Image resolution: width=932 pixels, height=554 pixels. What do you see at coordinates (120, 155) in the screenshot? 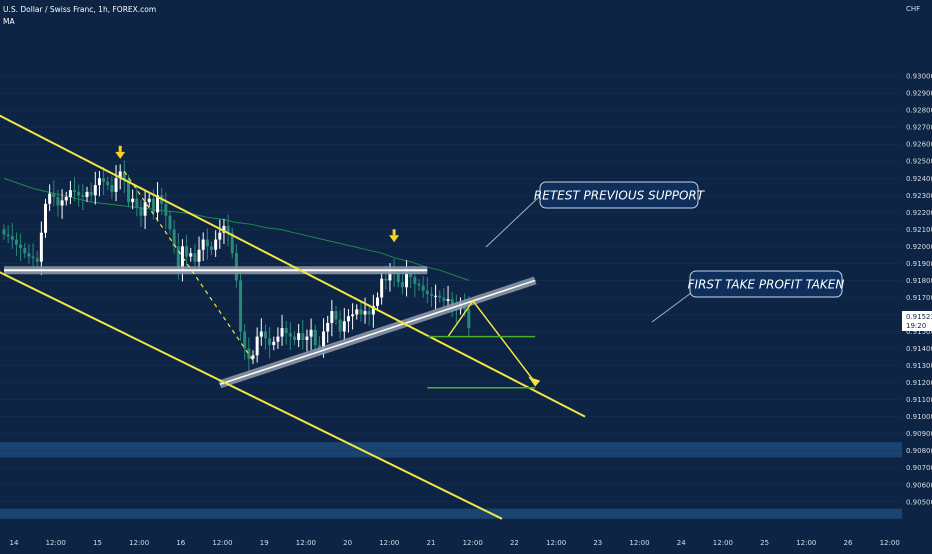
I see `down-arrow-head` at bounding box center [120, 155].